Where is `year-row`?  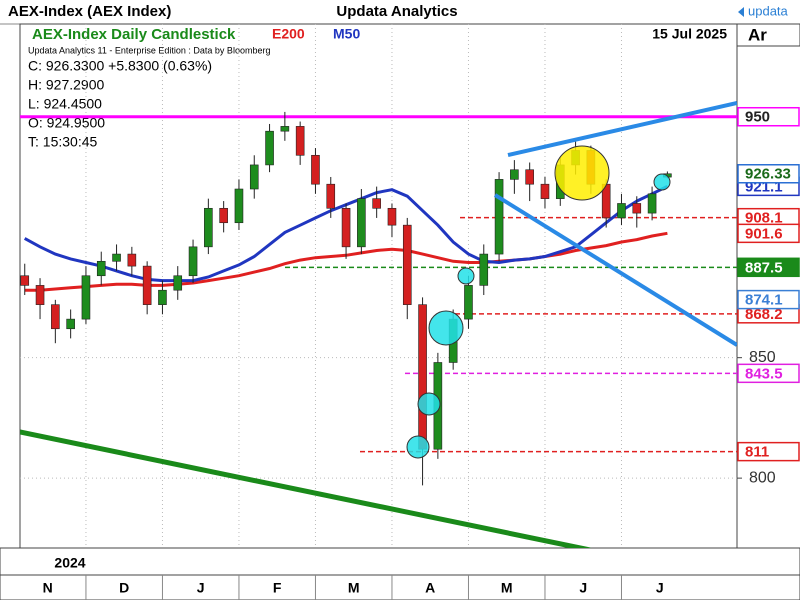 year-row is located at coordinates (400, 561).